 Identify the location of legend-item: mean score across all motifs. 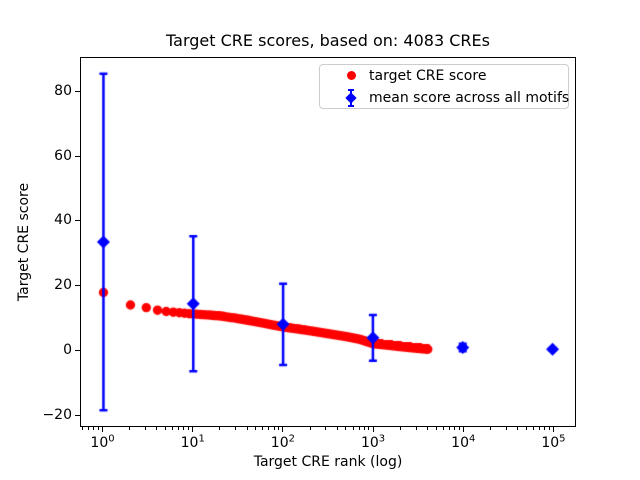
(454, 98).